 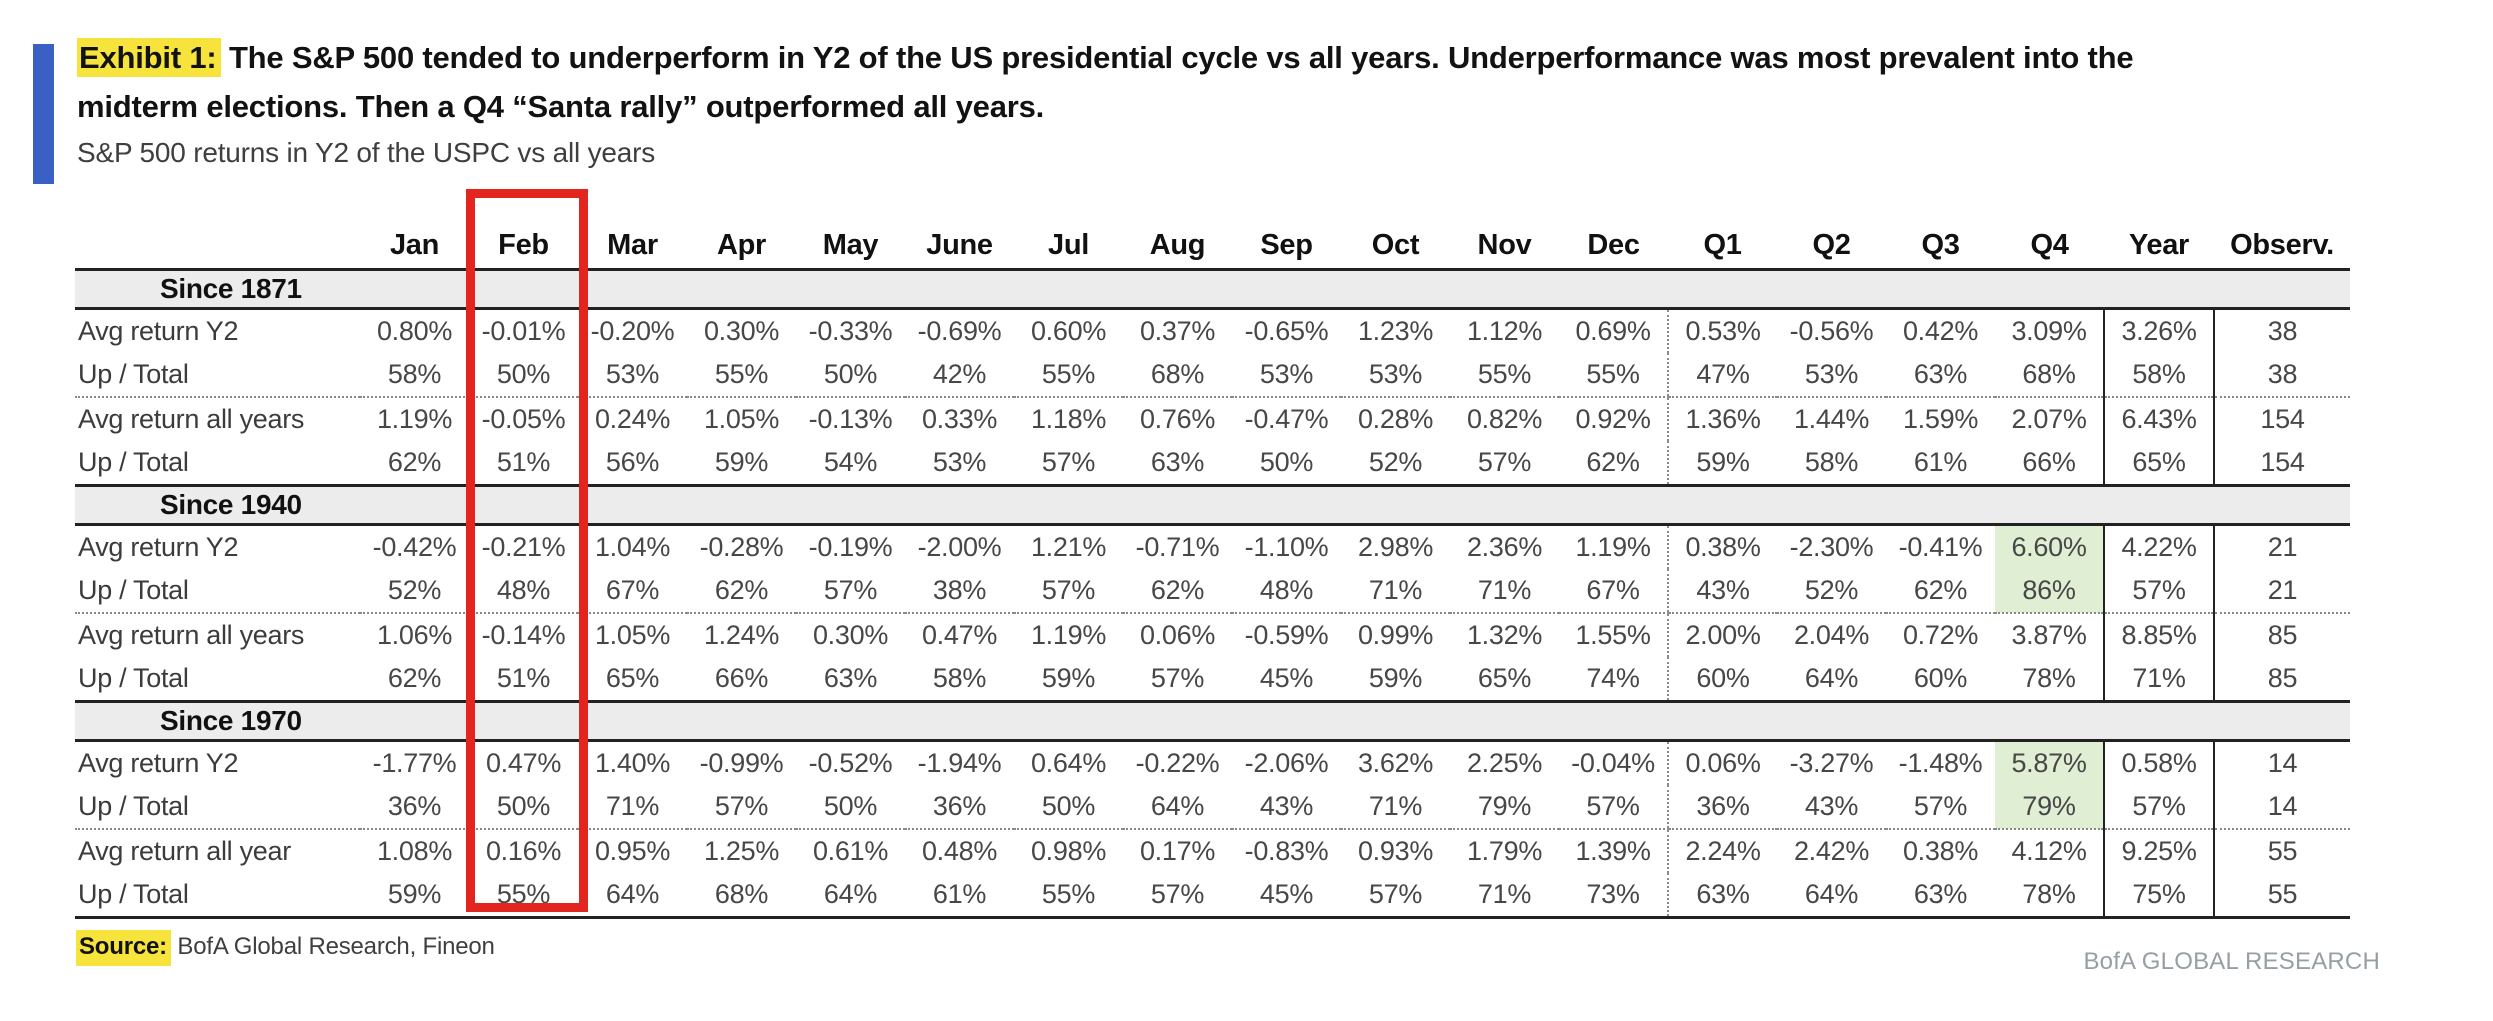 What do you see at coordinates (1286, 896) in the screenshot?
I see `table-cell-sep: 45%` at bounding box center [1286, 896].